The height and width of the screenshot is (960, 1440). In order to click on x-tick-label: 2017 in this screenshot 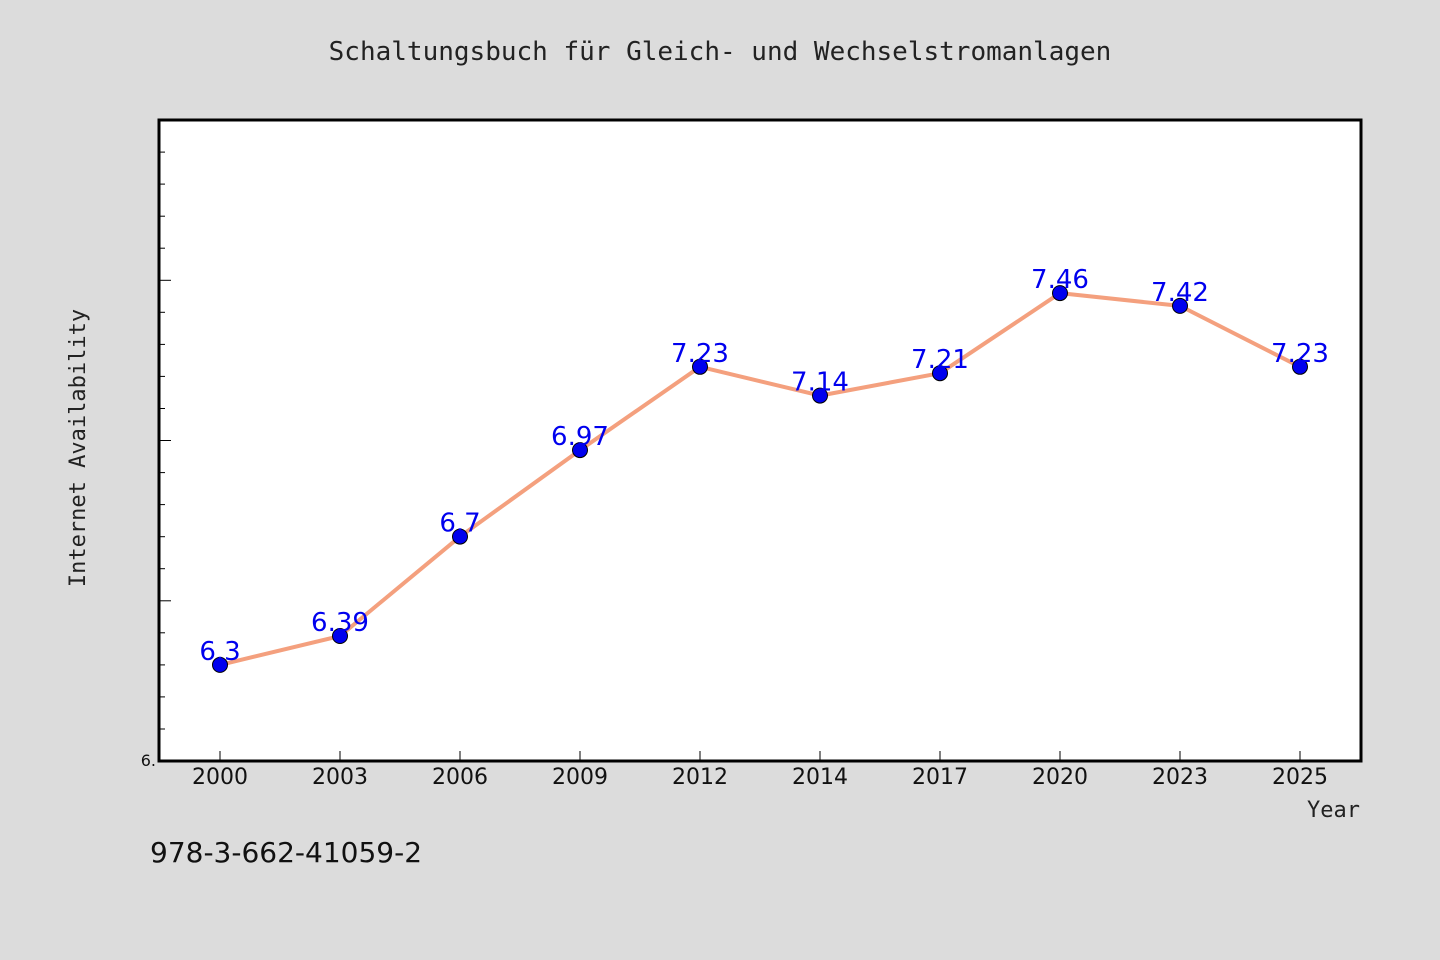, I will do `click(940, 777)`.